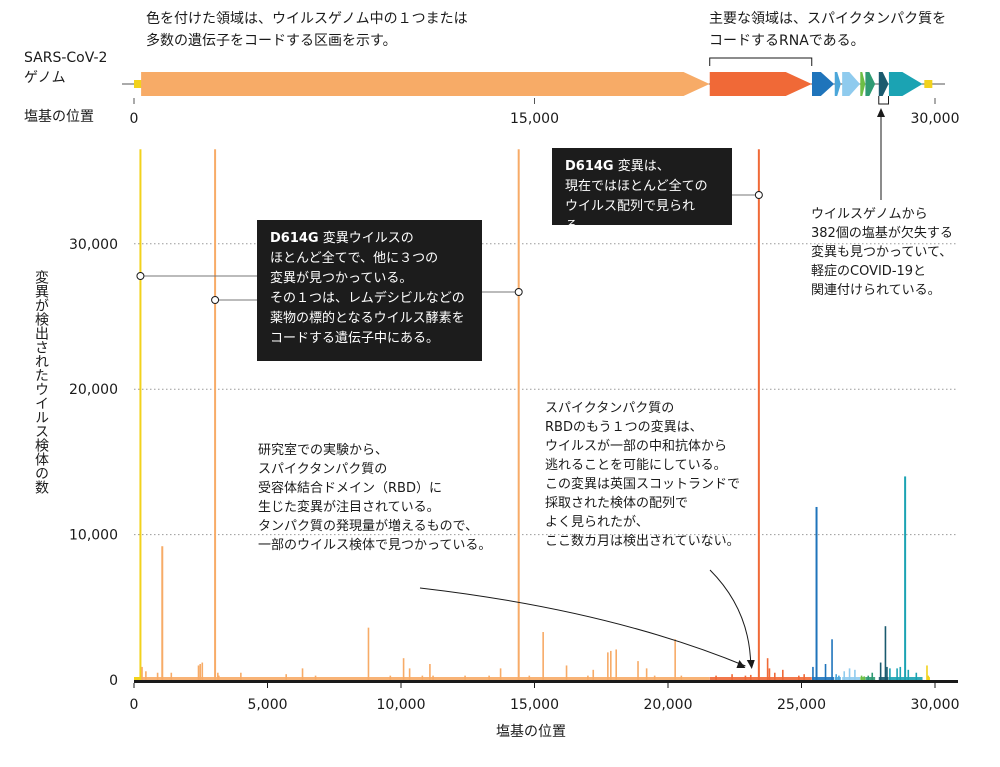 This screenshot has height=767, width=1000. I want to click on arrow-scotland, so click(730, 618).